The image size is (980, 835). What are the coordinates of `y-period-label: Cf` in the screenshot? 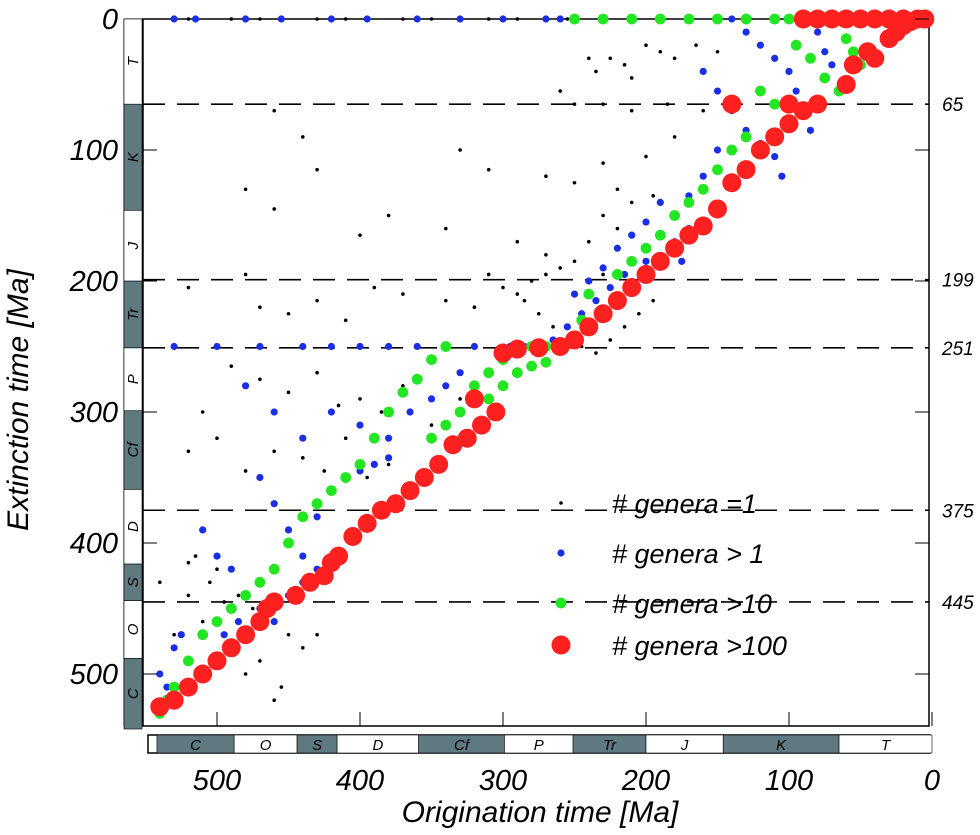 It's located at (133, 449).